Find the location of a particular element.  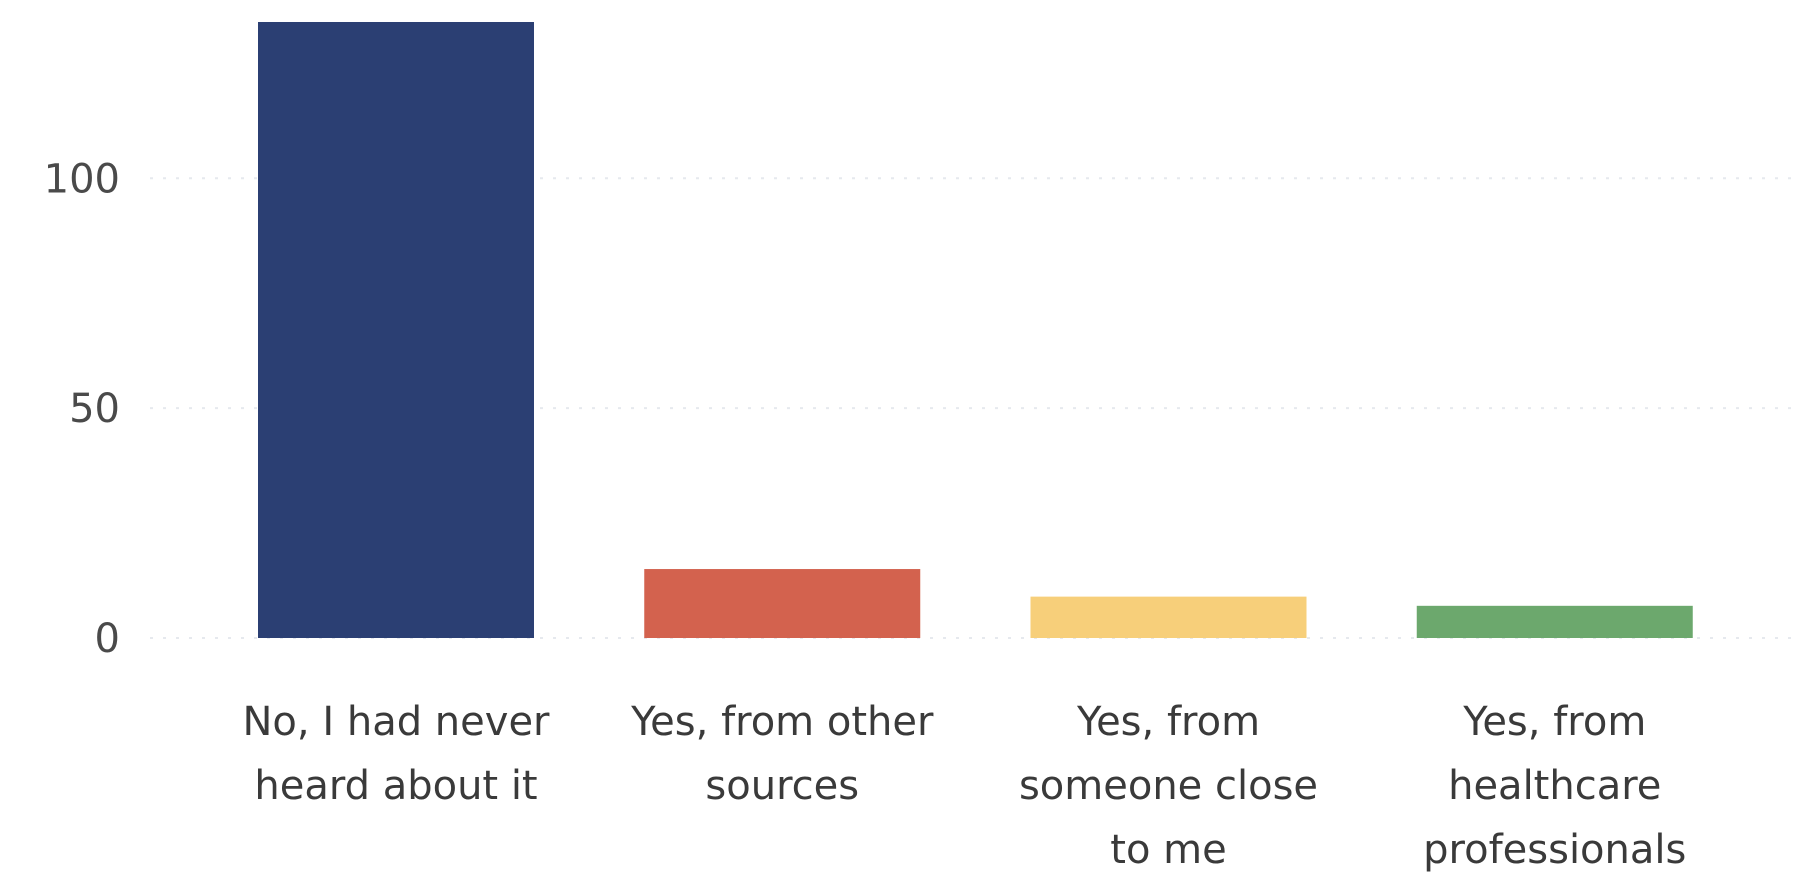

x-tick-label: professionals is located at coordinates (1554, 850).